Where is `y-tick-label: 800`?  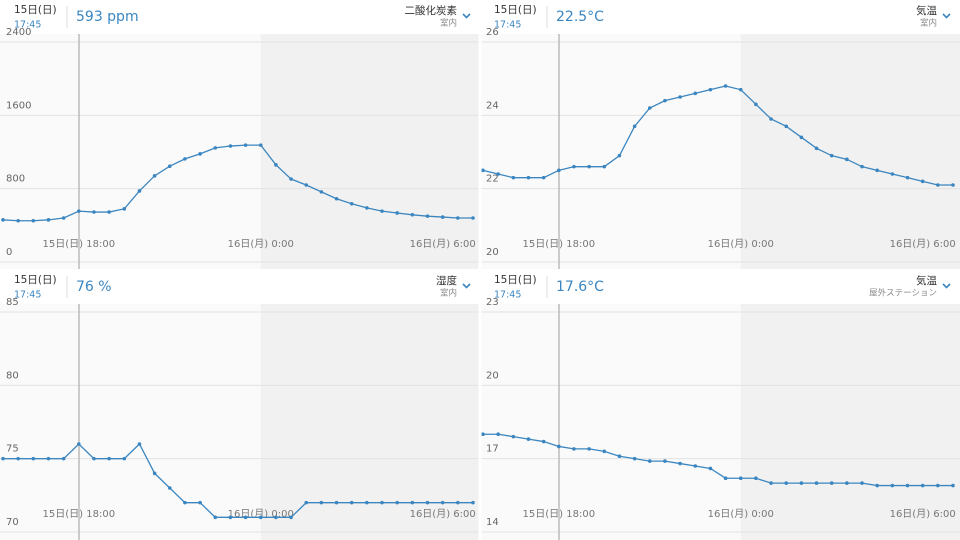
y-tick-label: 800 is located at coordinates (15, 179).